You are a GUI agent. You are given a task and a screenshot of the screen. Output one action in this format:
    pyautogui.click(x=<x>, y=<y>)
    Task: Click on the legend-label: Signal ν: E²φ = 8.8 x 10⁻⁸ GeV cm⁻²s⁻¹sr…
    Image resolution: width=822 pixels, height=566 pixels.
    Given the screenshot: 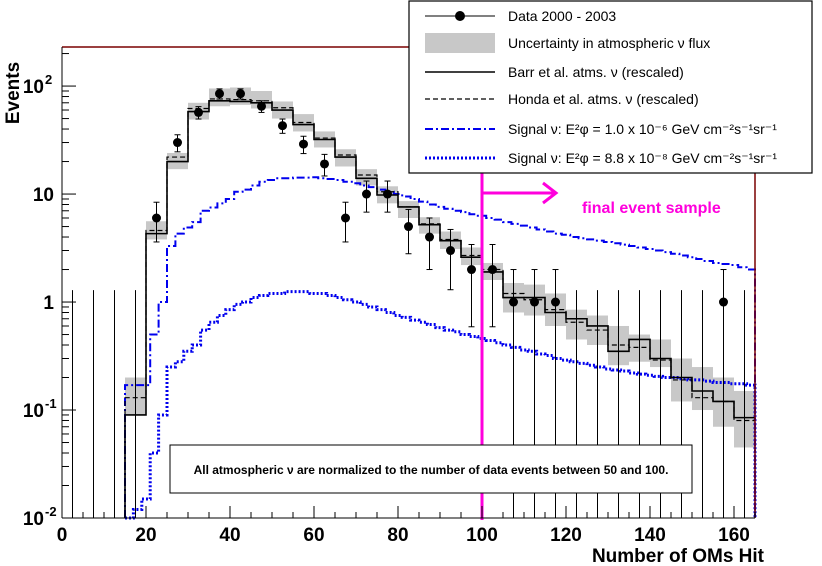 What is the action you would take?
    pyautogui.click(x=642, y=158)
    